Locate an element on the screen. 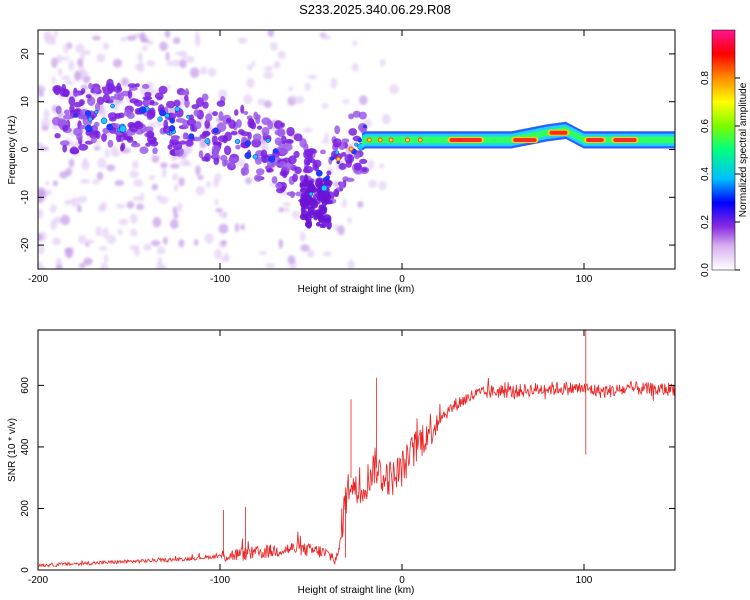 This screenshot has width=750, height=600. snr-x-label: Height of straight line (km) is located at coordinates (356, 590).